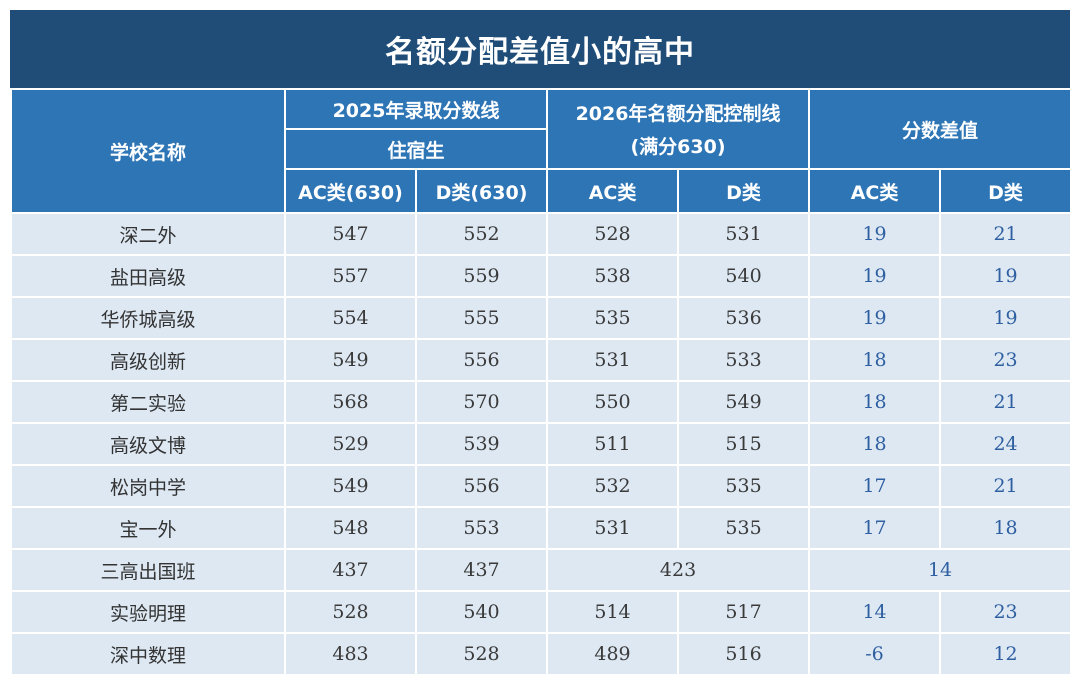 The height and width of the screenshot is (690, 1080). What do you see at coordinates (481, 612) in the screenshot?
I see `score-2025-d-cell: 540` at bounding box center [481, 612].